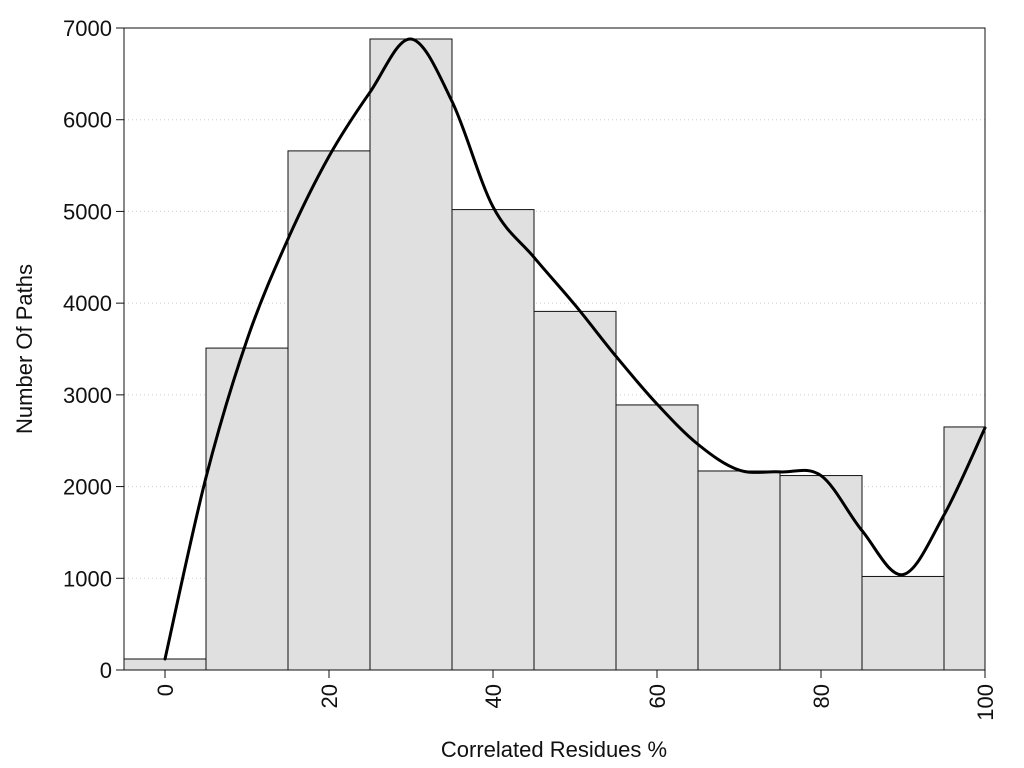  What do you see at coordinates (87, 395) in the screenshot?
I see `y-tick-label: 3000` at bounding box center [87, 395].